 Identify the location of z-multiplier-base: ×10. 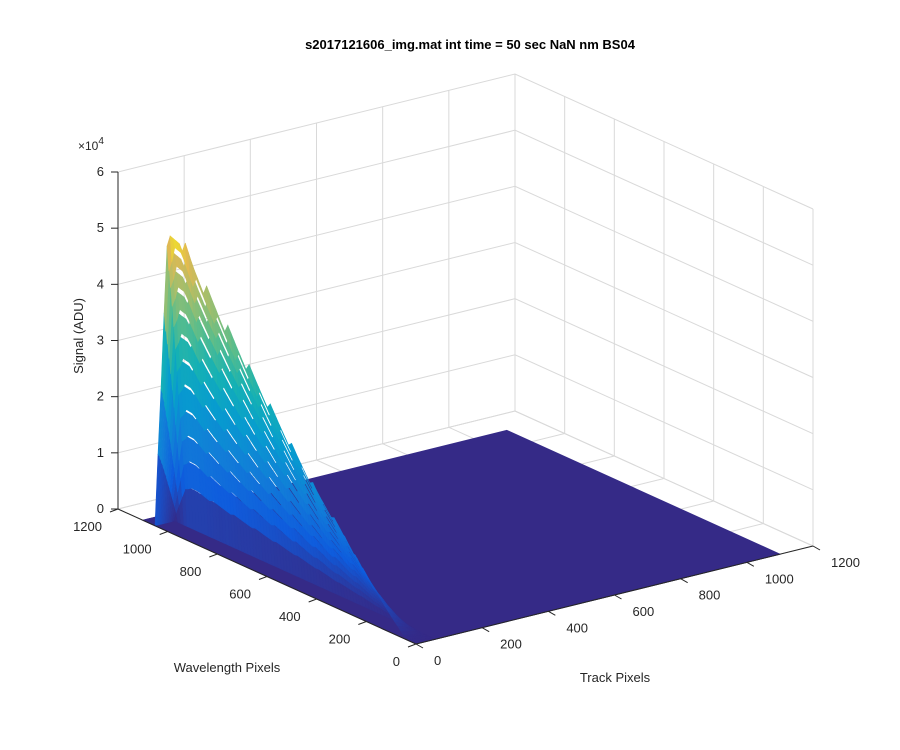
(88, 146).